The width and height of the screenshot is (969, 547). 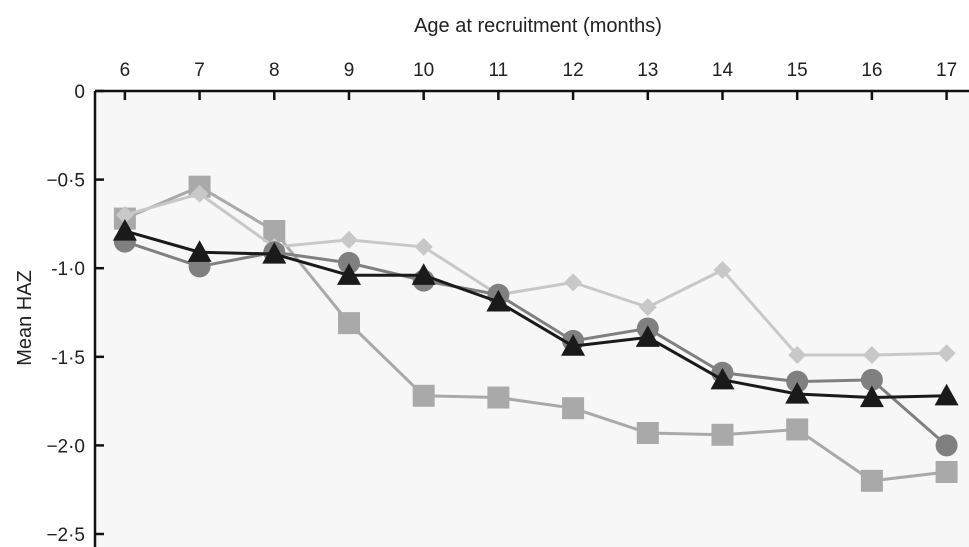 What do you see at coordinates (723, 70) in the screenshot?
I see `x-tick-label: 14` at bounding box center [723, 70].